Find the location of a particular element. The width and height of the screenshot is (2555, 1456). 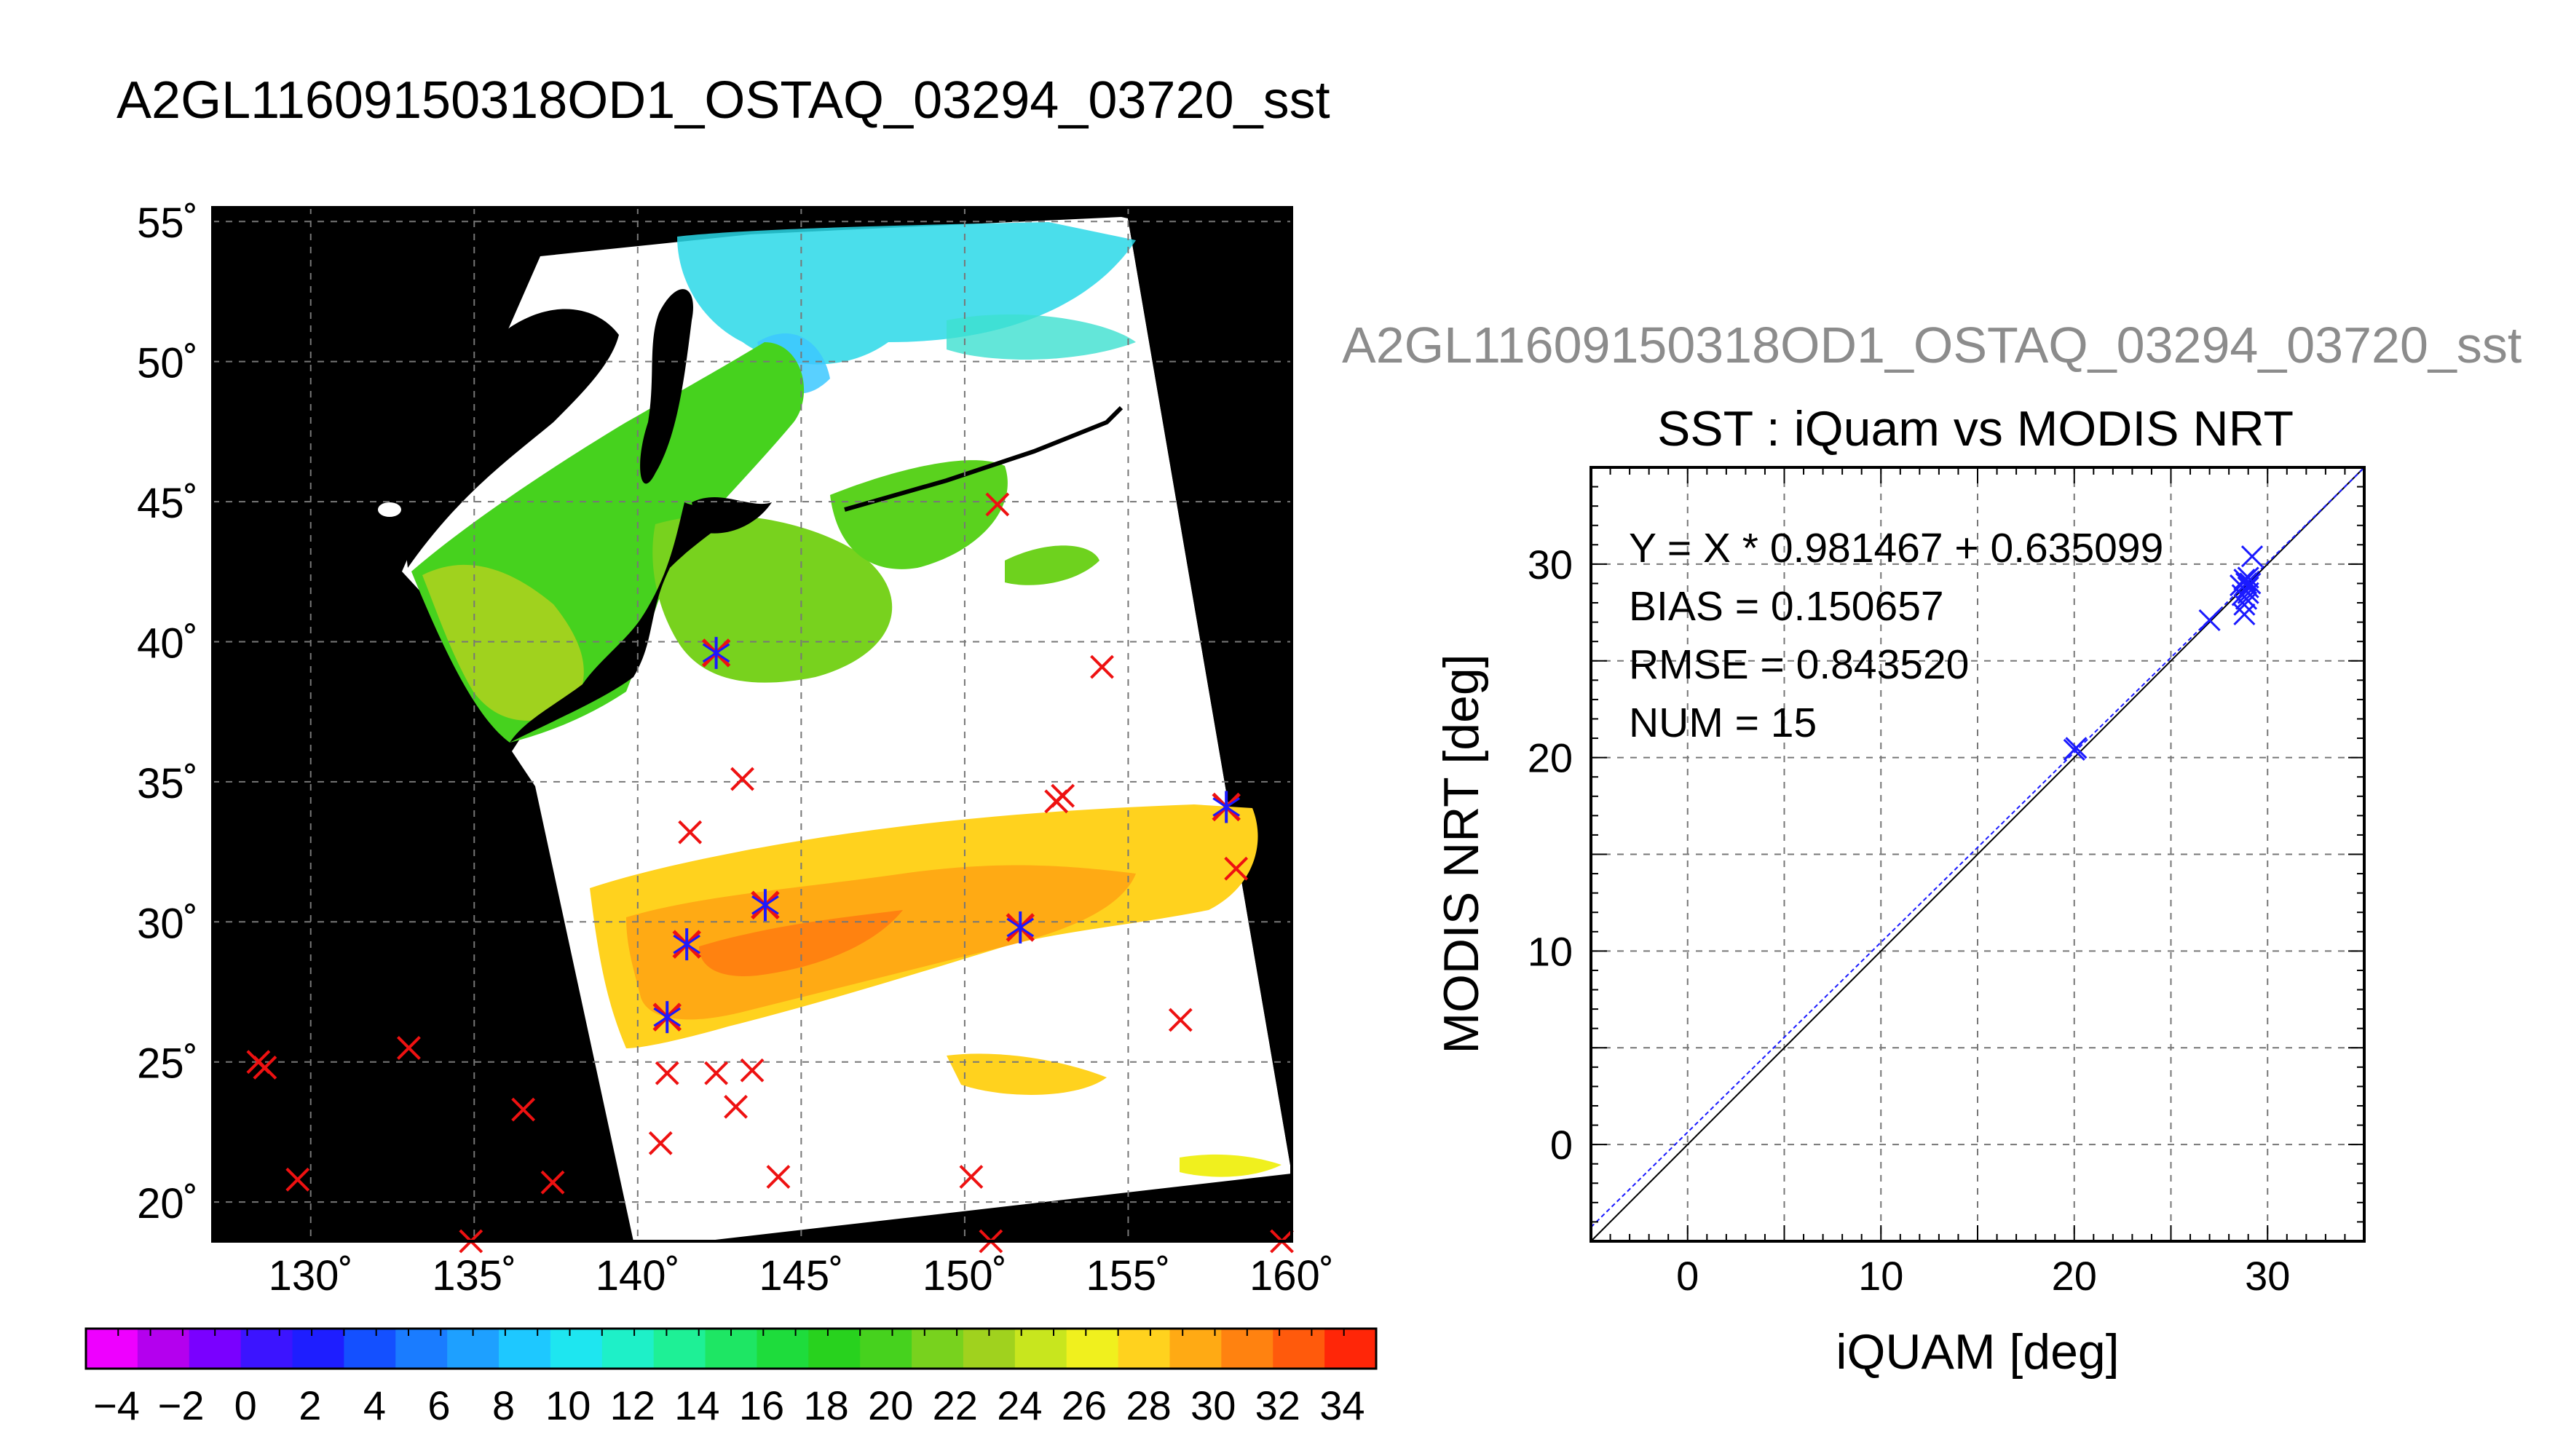

colorbar-tick-label: 0 is located at coordinates (245, 1405).